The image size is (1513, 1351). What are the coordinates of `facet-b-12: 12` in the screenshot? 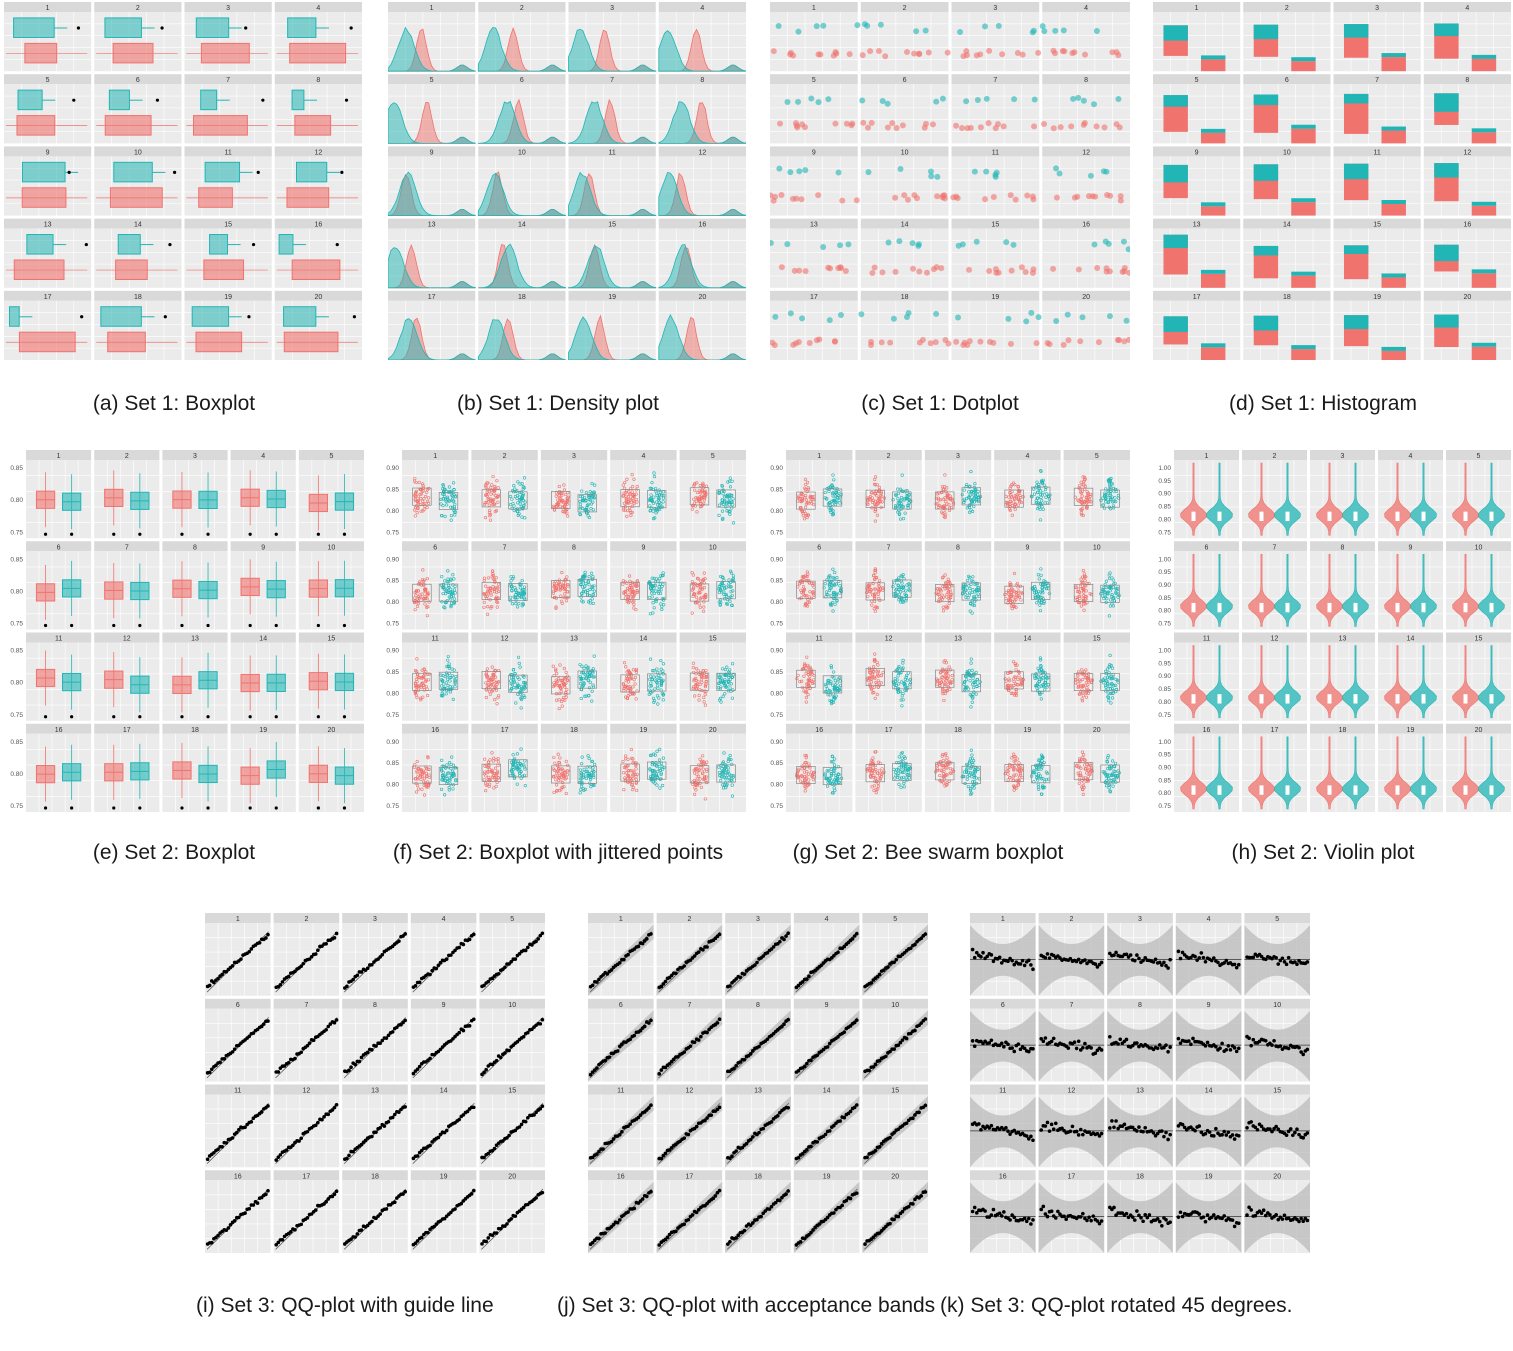 It's located at (702, 181).